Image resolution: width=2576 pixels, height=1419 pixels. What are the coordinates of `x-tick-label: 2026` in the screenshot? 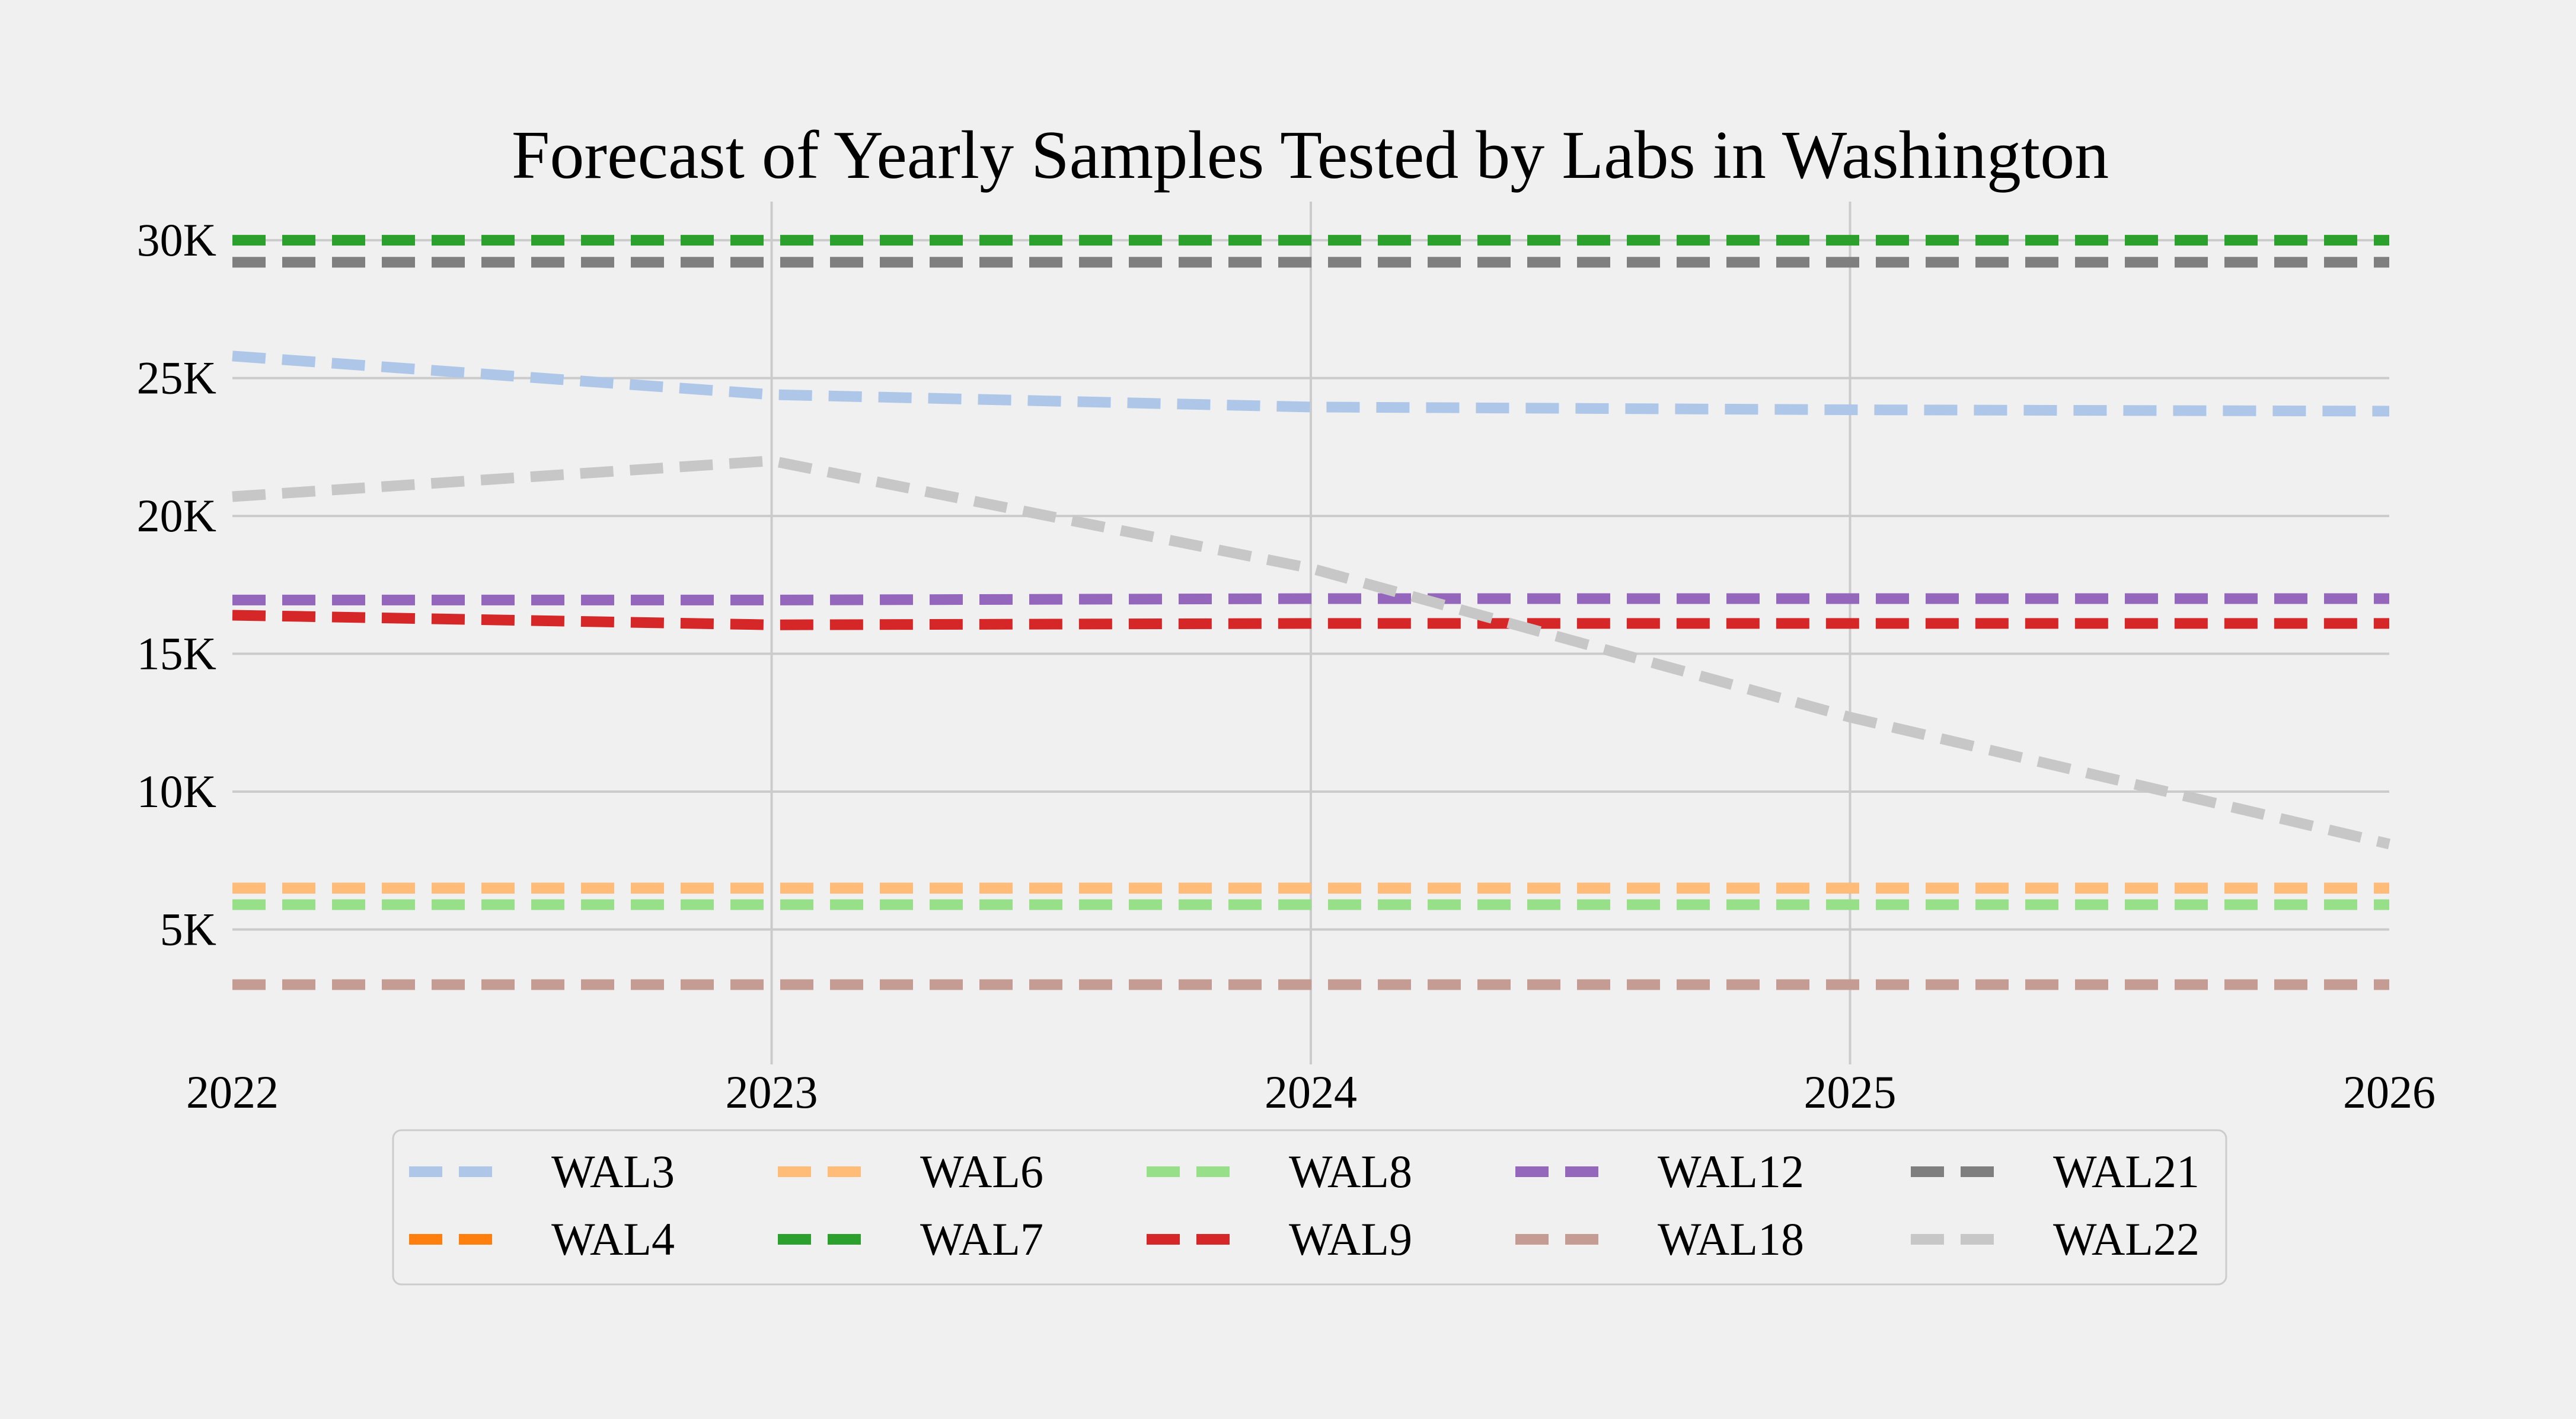 It's located at (2389, 1092).